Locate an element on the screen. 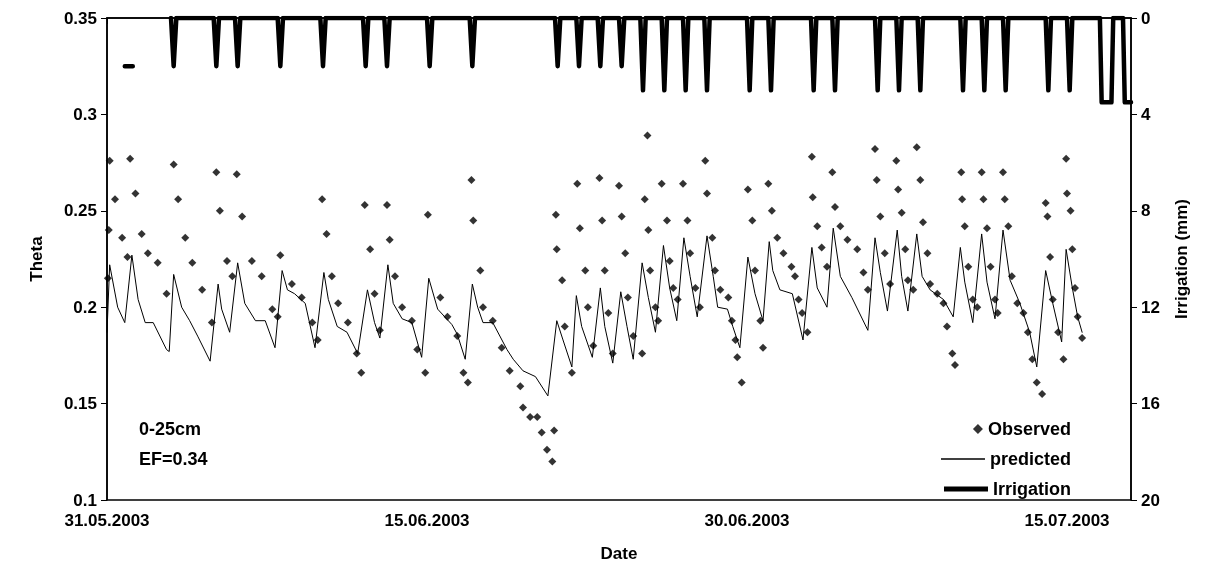 The image size is (1221, 586). y-axis-title: Theta is located at coordinates (36, 258).